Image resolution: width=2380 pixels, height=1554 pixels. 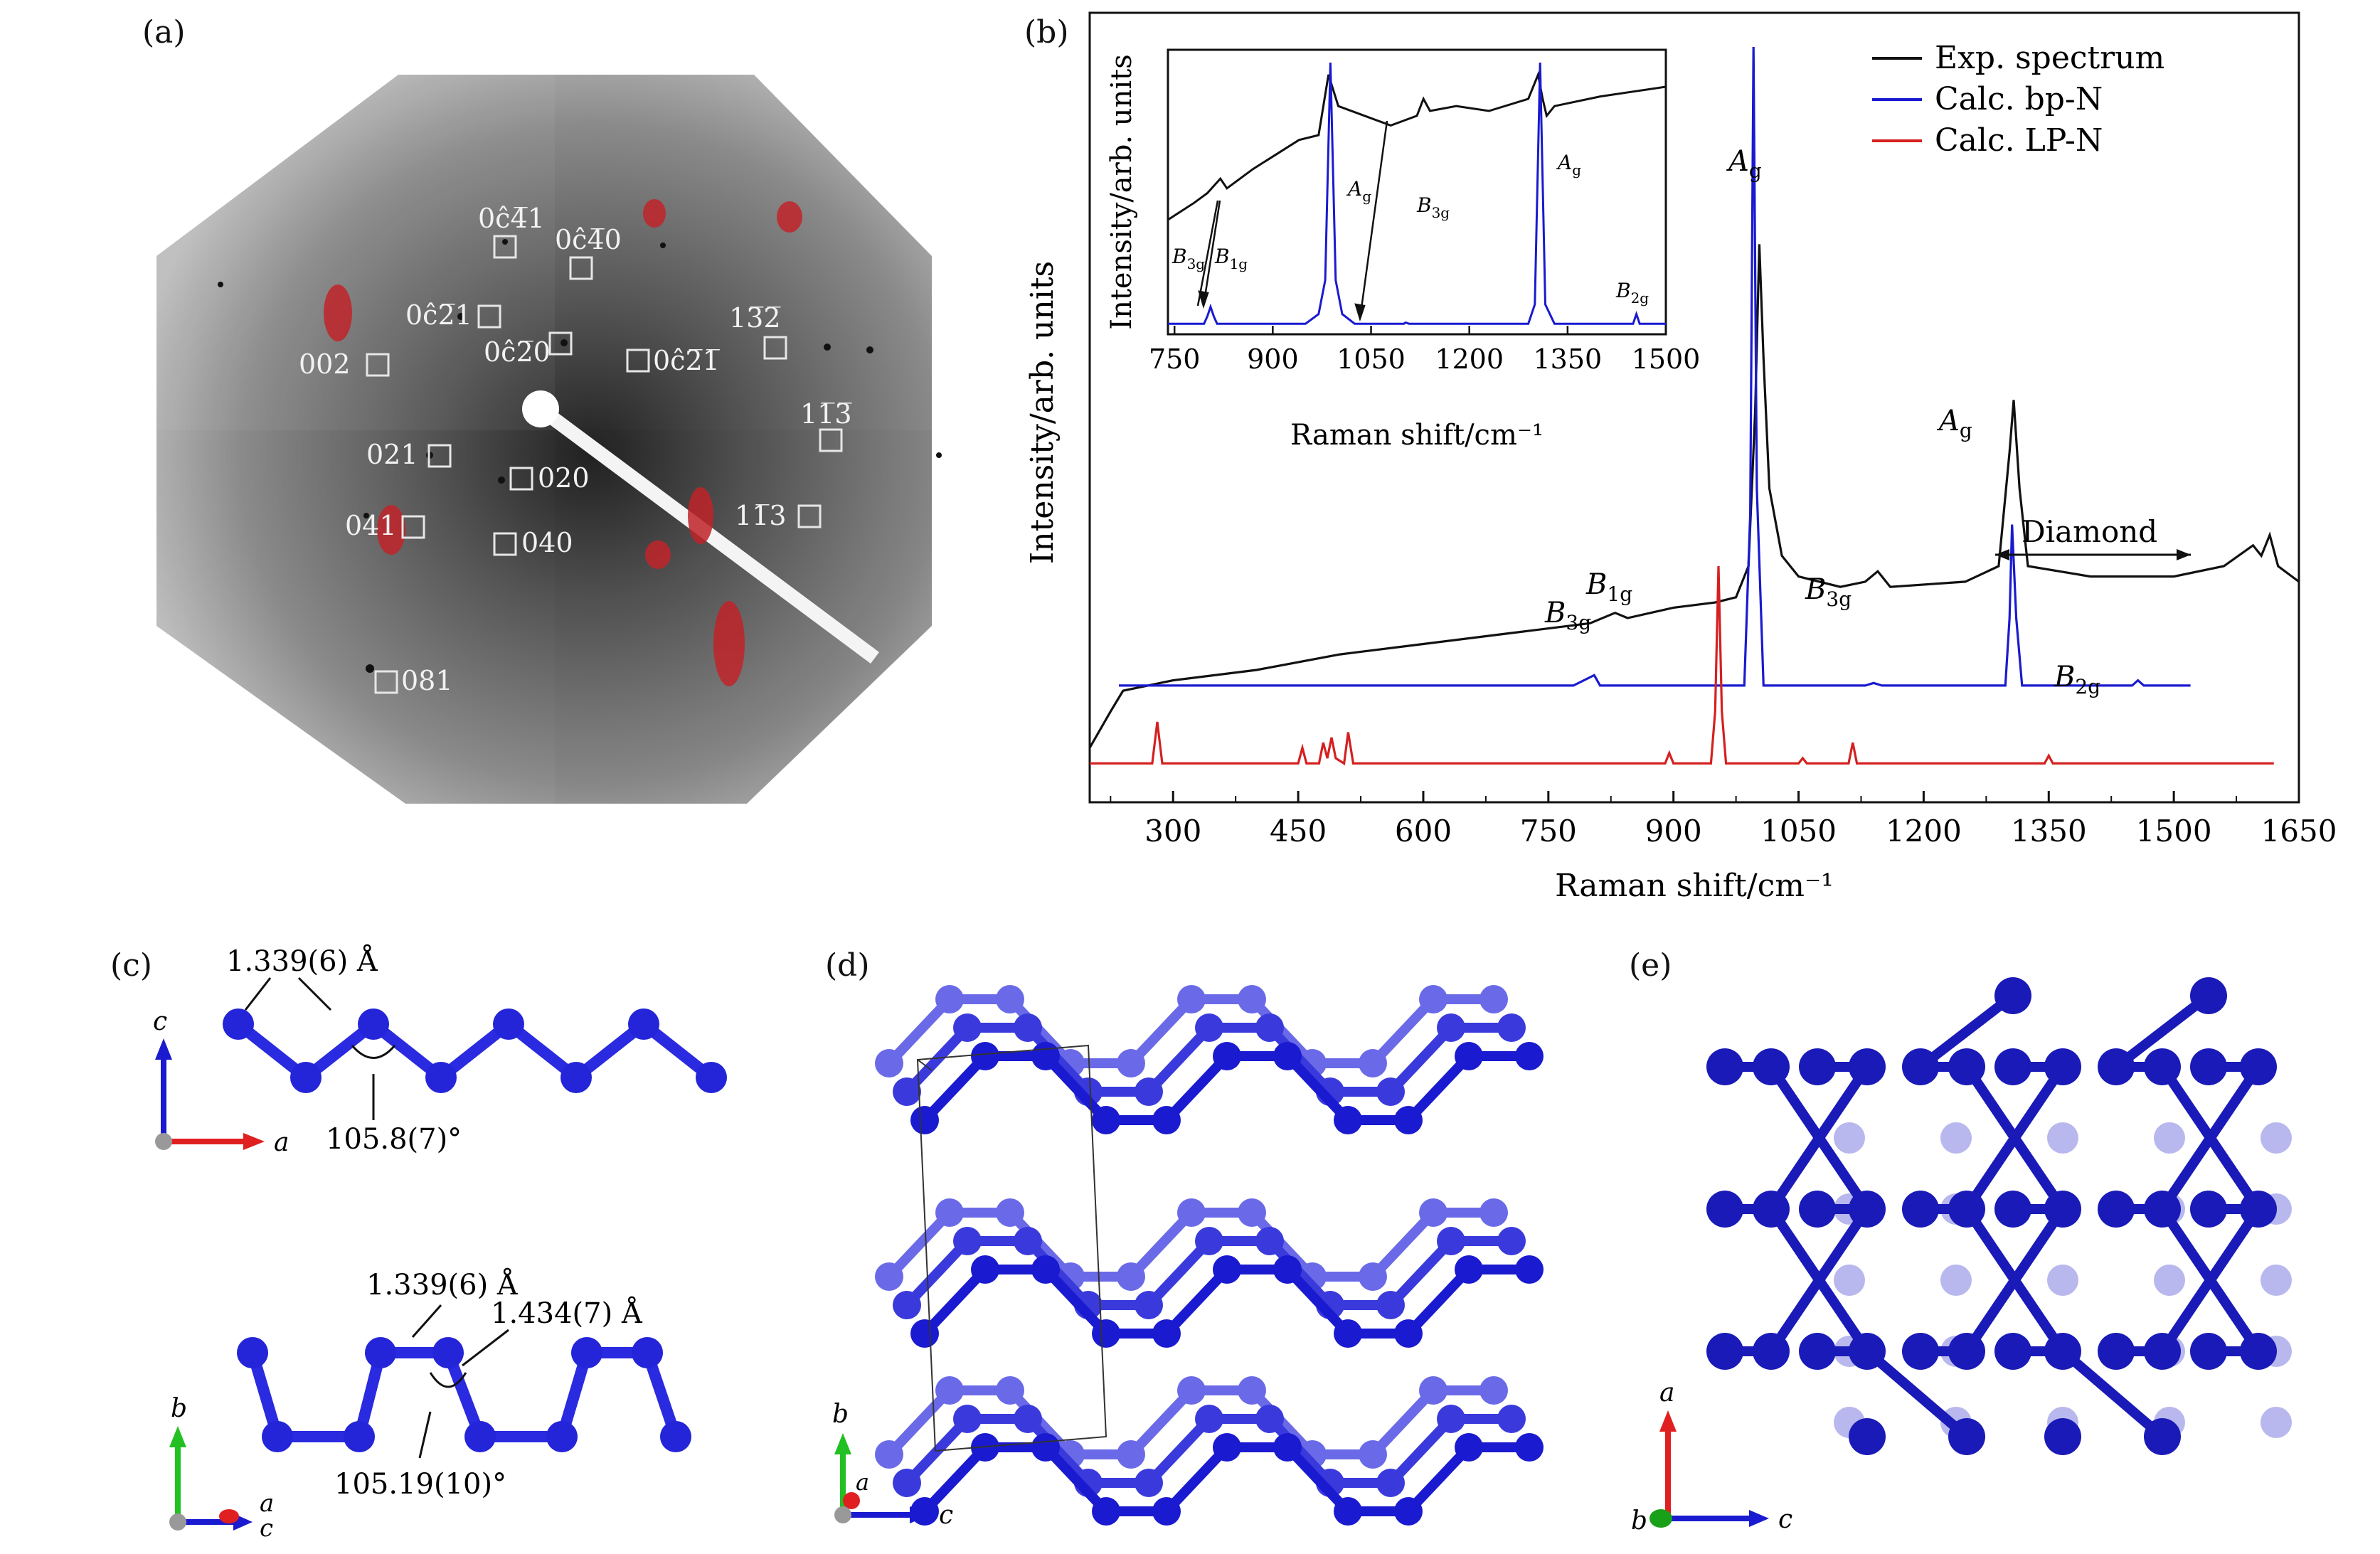 I want to click on reflection-label: 11̅3̅, so click(x=826, y=414).